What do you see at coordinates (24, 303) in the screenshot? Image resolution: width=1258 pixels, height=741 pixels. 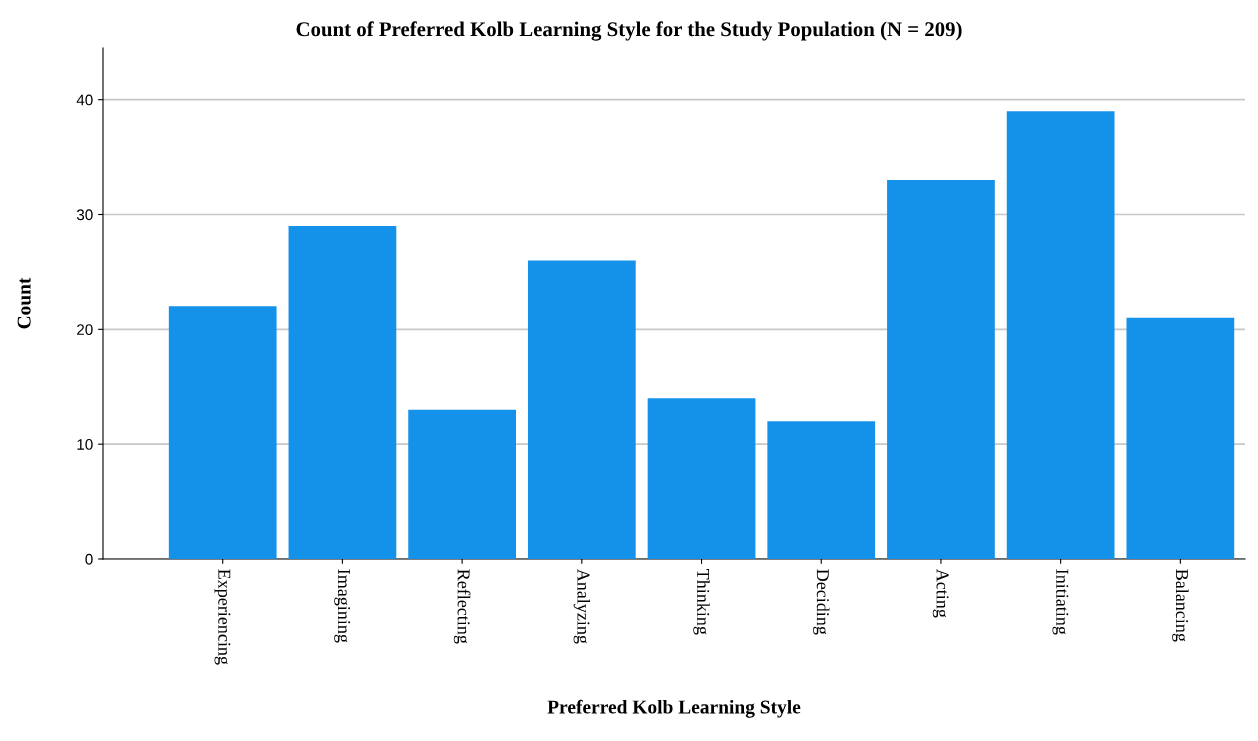 I see `y-axis-title: Count` at bounding box center [24, 303].